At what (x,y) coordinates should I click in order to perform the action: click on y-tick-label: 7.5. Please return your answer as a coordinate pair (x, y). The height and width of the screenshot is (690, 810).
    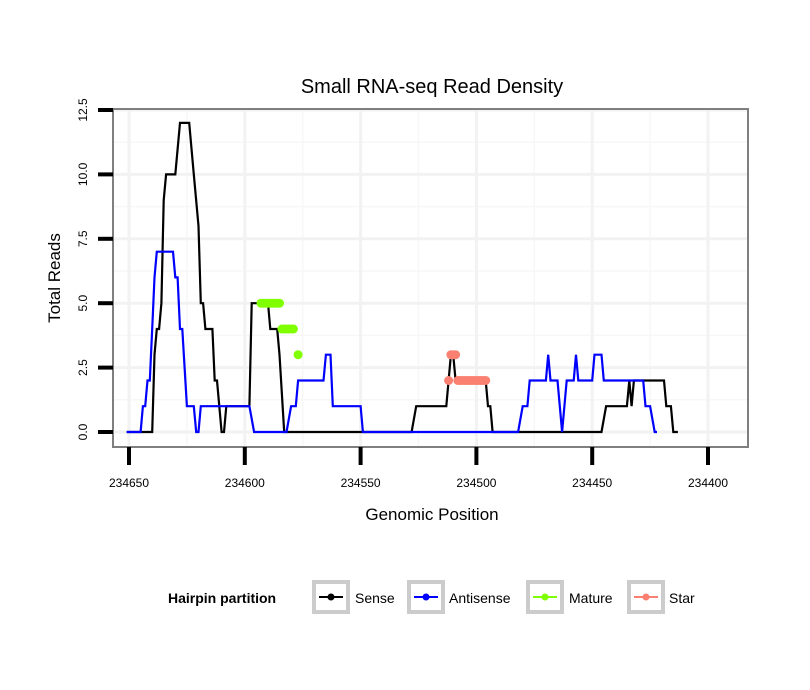
    Looking at the image, I should click on (83, 238).